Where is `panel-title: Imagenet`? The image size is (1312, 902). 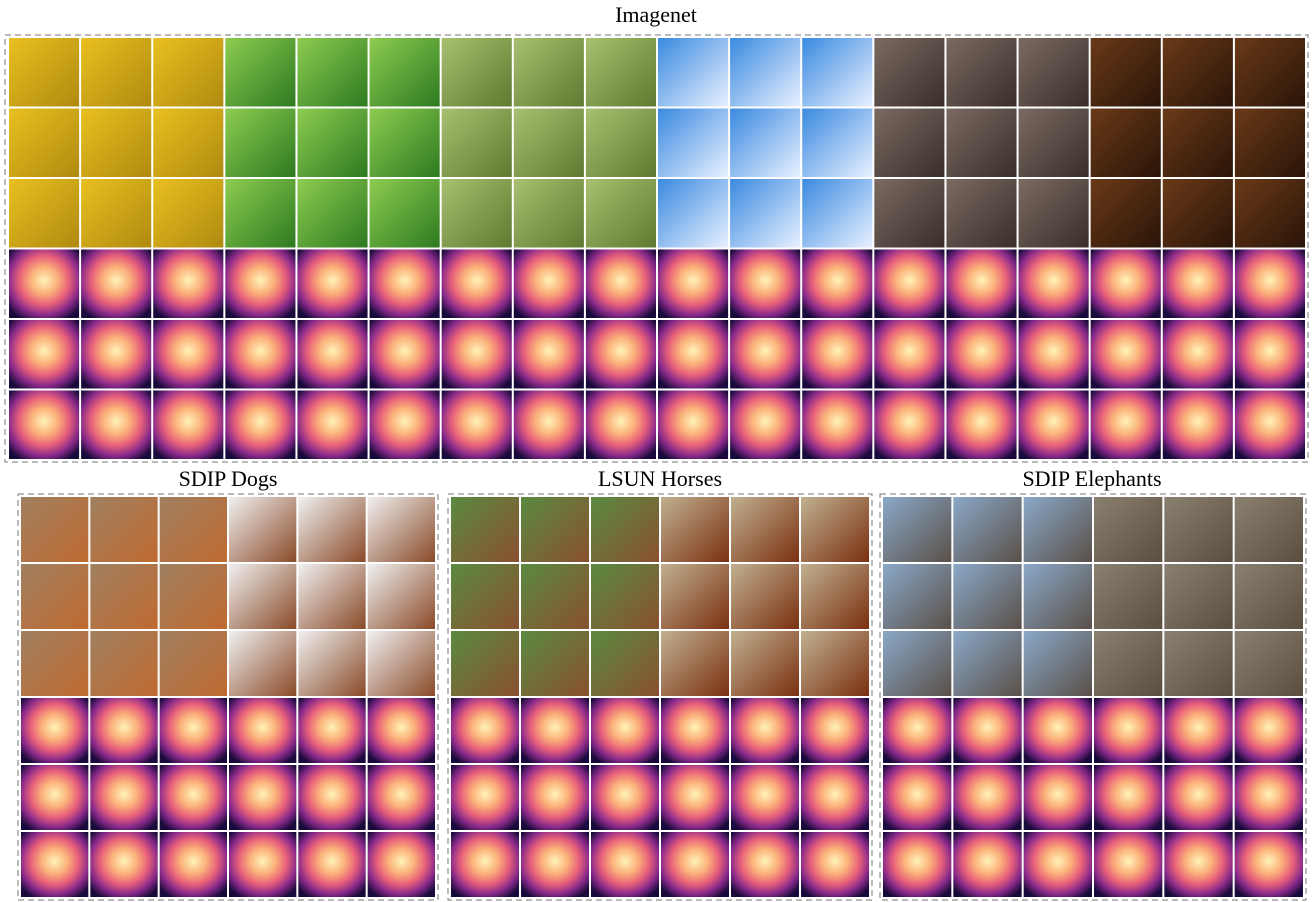
panel-title: Imagenet is located at coordinates (656, 14).